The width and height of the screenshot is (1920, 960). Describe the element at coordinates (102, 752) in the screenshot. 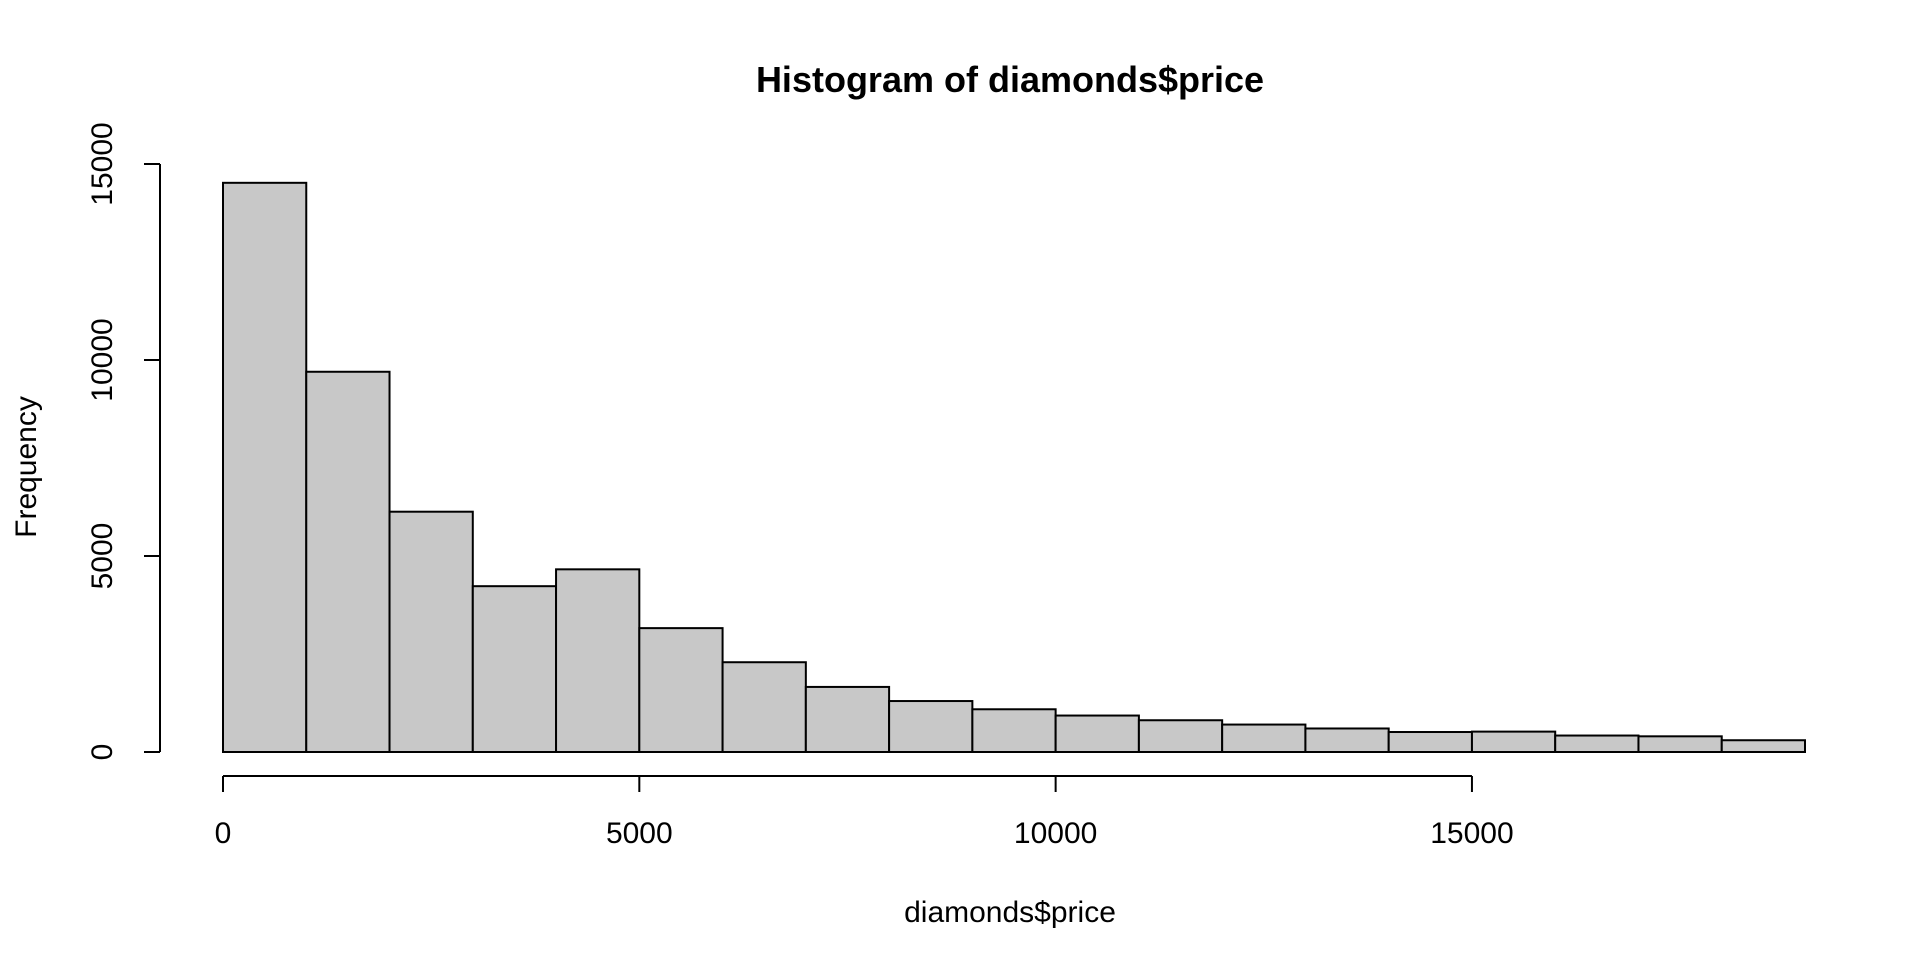

I see `y-tick-label: 0` at that location.